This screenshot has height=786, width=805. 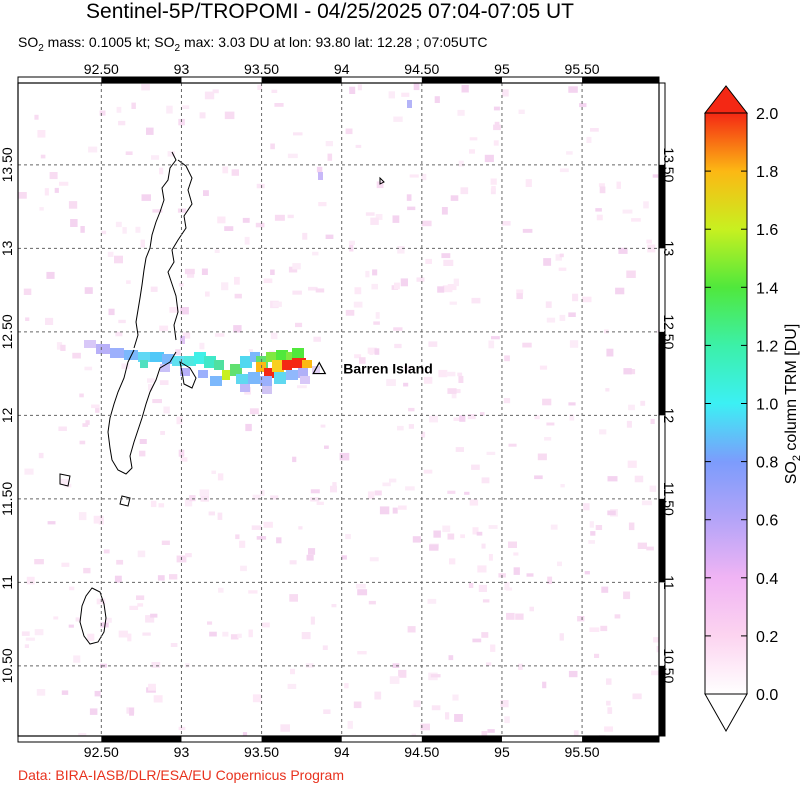 I want to click on colorbar-gradient, so click(x=726, y=403).